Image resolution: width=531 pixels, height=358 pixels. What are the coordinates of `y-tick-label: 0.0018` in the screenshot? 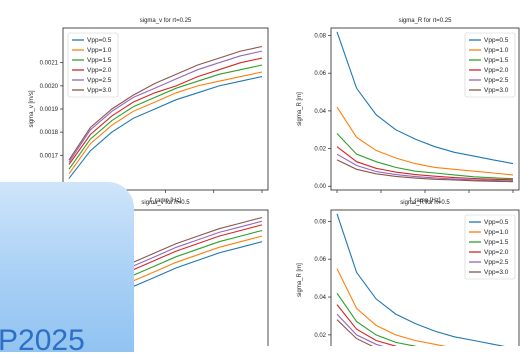 It's located at (49, 133).